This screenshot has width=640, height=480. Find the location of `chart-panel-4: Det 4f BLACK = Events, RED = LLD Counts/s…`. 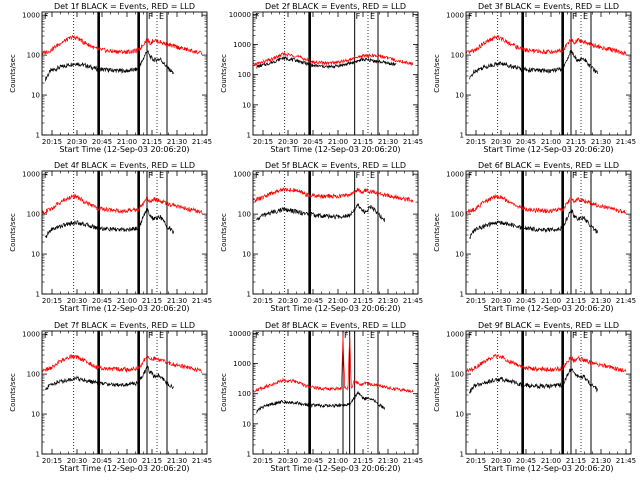

chart-panel-4: Det 4f BLACK = Events, RED = LLD Counts/s… is located at coordinates (110, 237).